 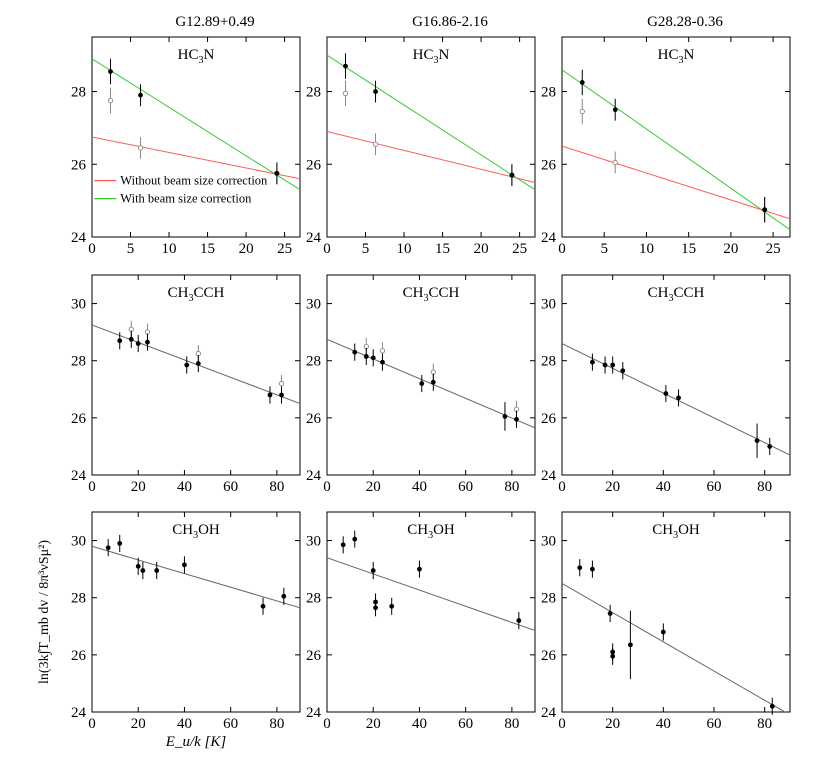 I want to click on column-title-g16: G16.86-2.16, so click(x=450, y=22).